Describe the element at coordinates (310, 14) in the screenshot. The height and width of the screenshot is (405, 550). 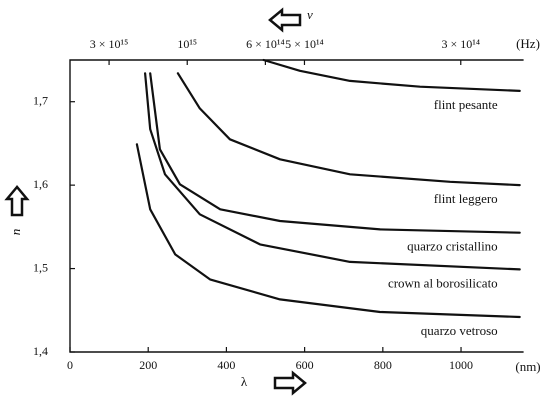
I see `x2-label: ν` at that location.